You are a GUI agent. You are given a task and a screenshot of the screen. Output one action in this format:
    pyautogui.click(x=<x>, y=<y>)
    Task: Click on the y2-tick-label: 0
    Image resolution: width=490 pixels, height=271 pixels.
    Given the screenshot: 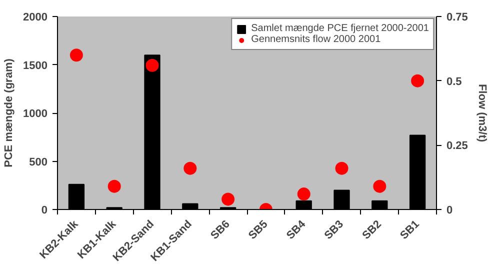 What is the action you would take?
    pyautogui.click(x=449, y=210)
    